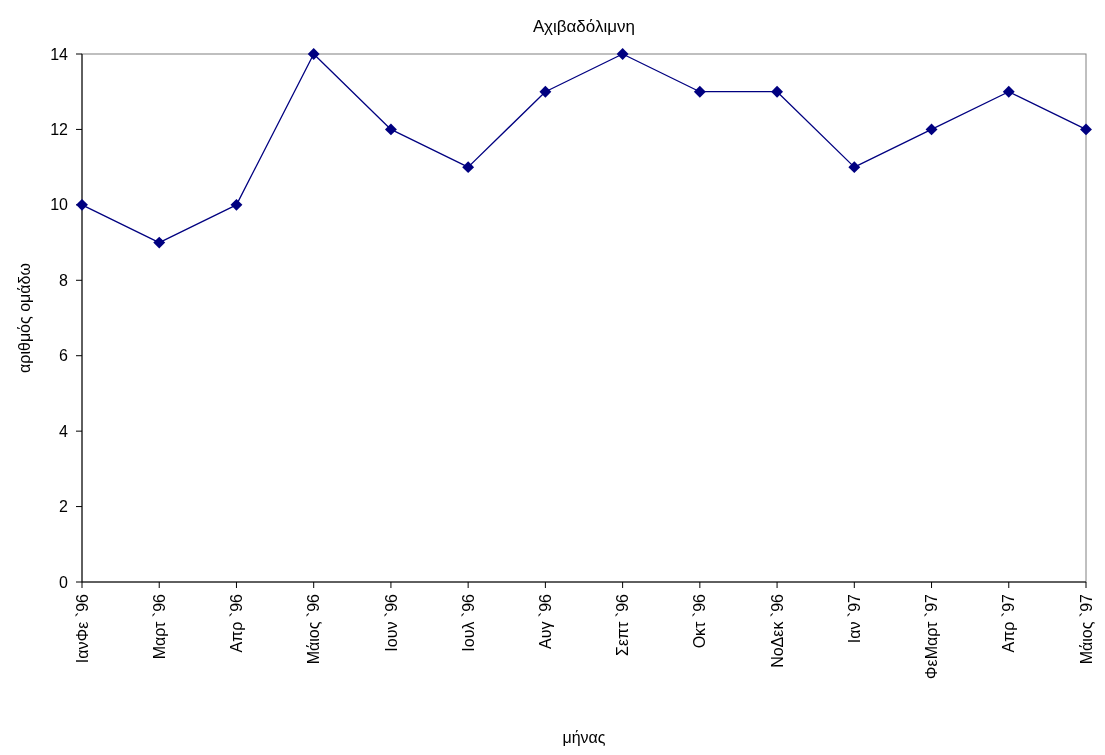  I want to click on x-tick-label: ΦεΜαρτ `97, so click(932, 636).